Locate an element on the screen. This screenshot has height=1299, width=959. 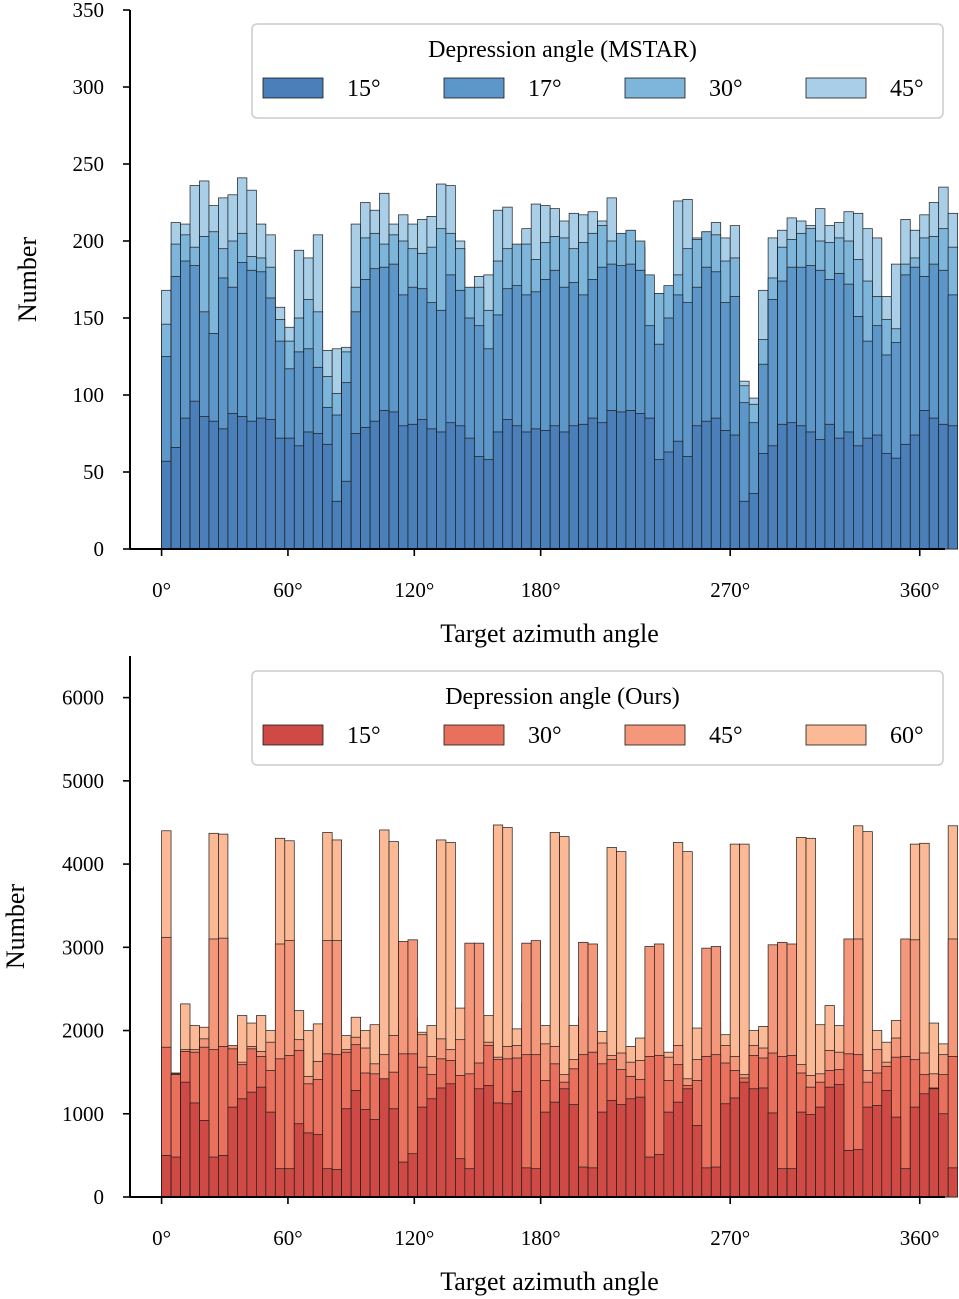
legend-title: Depression angle (Ours) is located at coordinates (562, 697).